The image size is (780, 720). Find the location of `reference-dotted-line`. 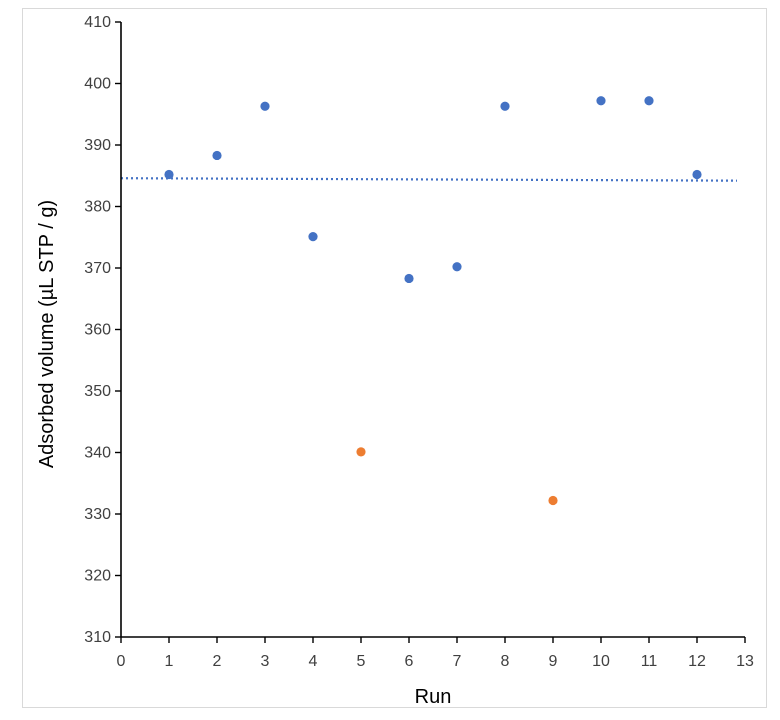

reference-dotted-line is located at coordinates (429, 179).